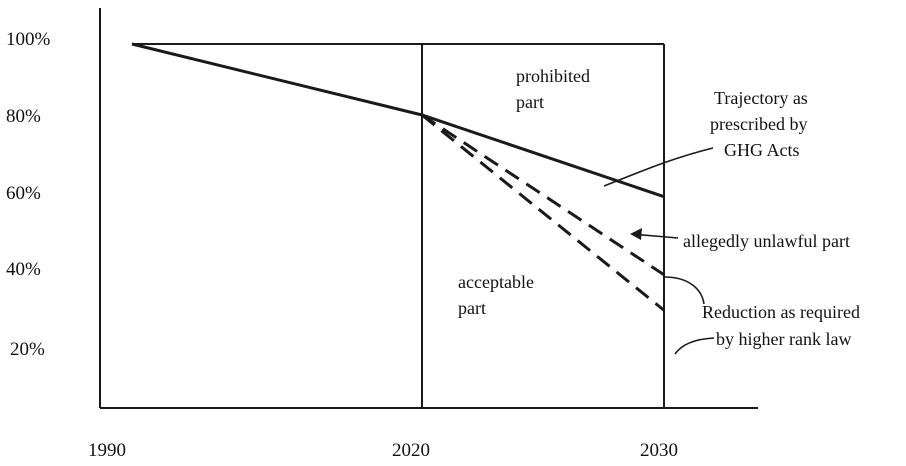  I want to click on annotation-trajectory-2: prescribed by, so click(758, 124).